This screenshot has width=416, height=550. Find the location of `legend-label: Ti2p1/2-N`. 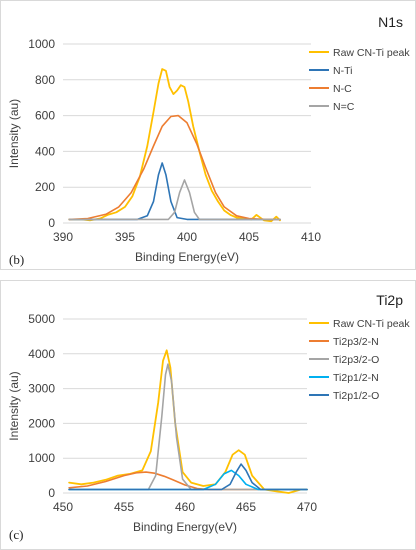

legend-label: Ti2p1/2-N is located at coordinates (356, 378).